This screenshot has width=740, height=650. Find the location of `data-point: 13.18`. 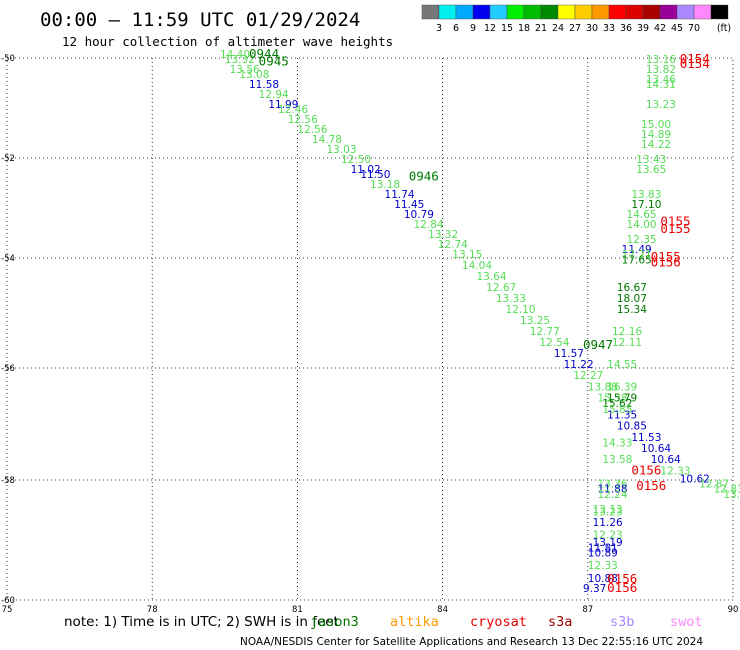

data-point: 13.18 is located at coordinates (385, 185).